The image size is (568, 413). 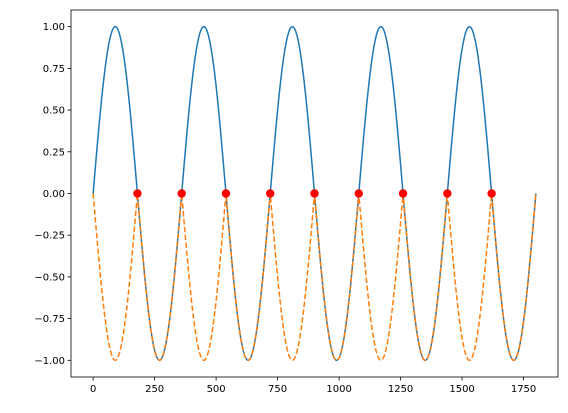 I want to click on y-tick-label: 0.25, so click(x=54, y=152).